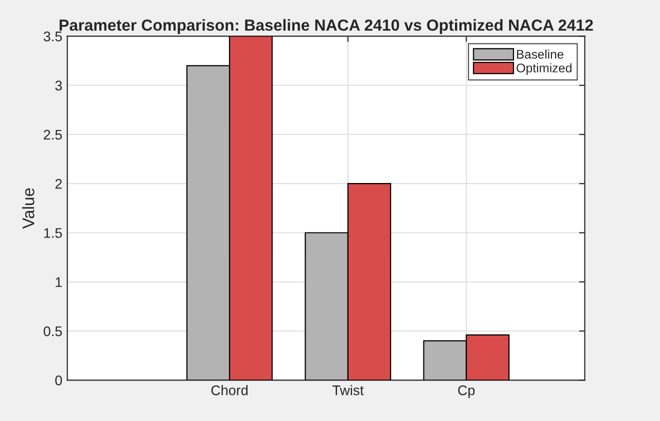 This screenshot has height=421, width=660. I want to click on y-tick-label: 2.5, so click(53, 135).